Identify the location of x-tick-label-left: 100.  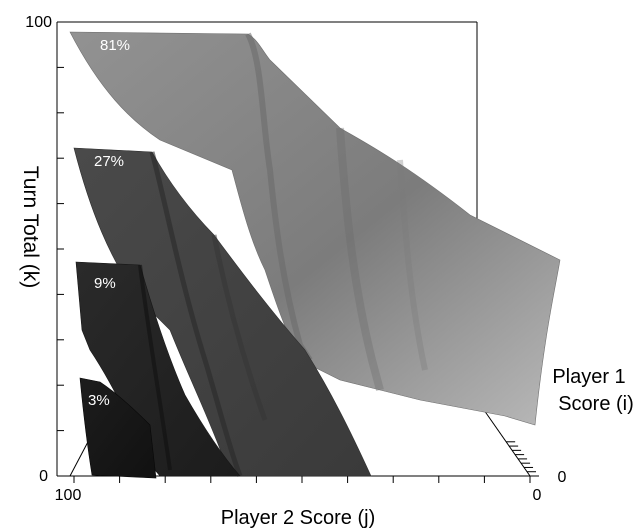
(68, 495).